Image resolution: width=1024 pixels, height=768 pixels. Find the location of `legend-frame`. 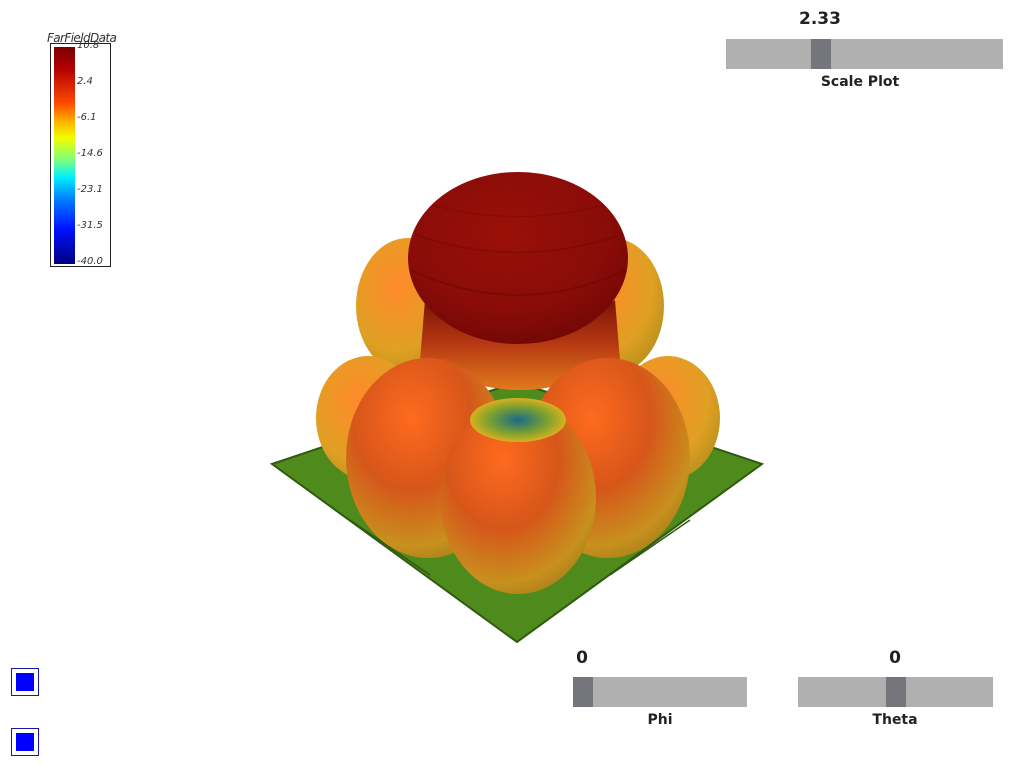

legend-frame is located at coordinates (80, 155).